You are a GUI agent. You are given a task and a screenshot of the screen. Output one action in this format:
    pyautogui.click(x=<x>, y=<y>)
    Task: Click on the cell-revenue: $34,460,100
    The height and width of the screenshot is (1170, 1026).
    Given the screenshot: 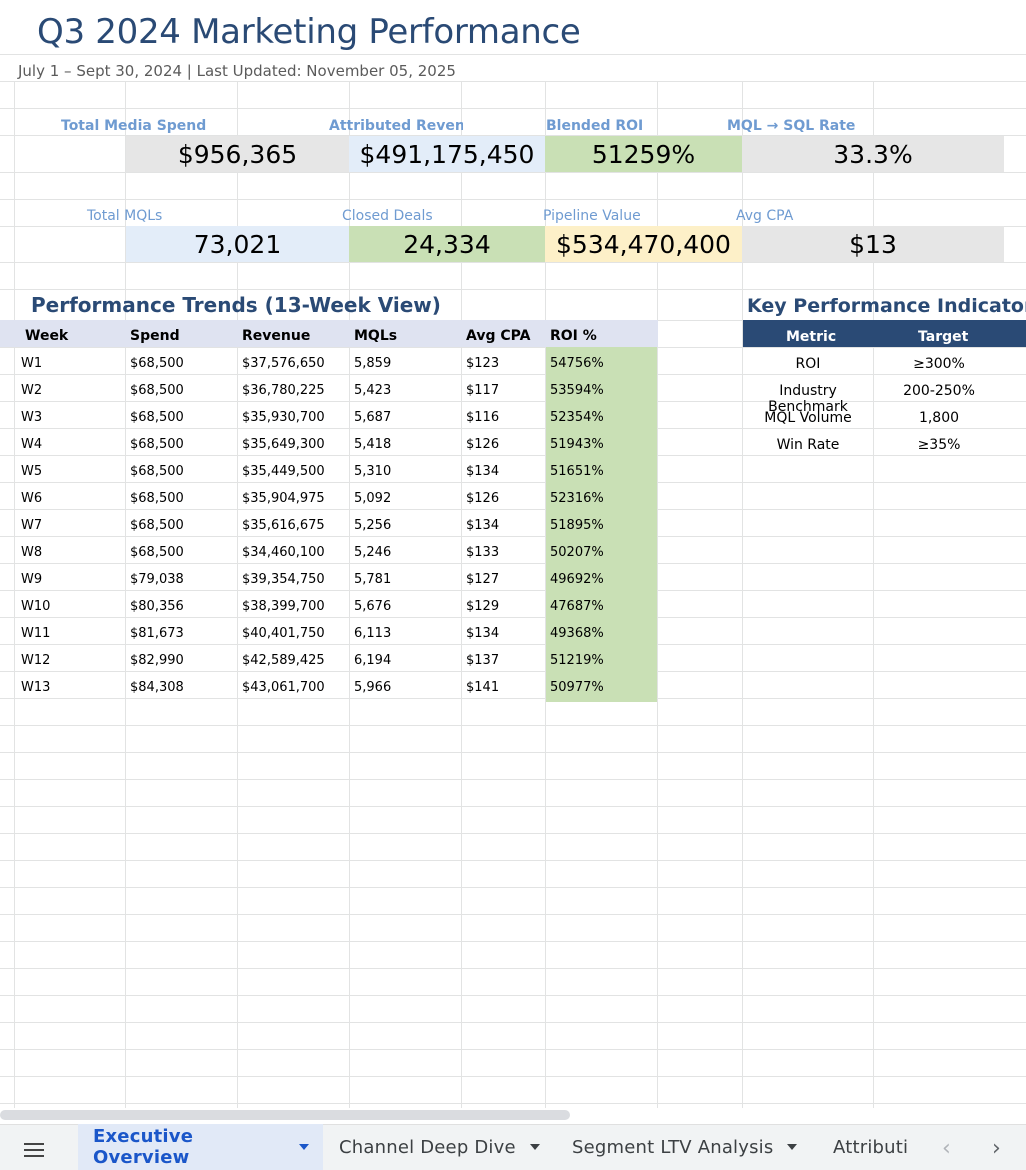 What is the action you would take?
    pyautogui.click(x=283, y=552)
    